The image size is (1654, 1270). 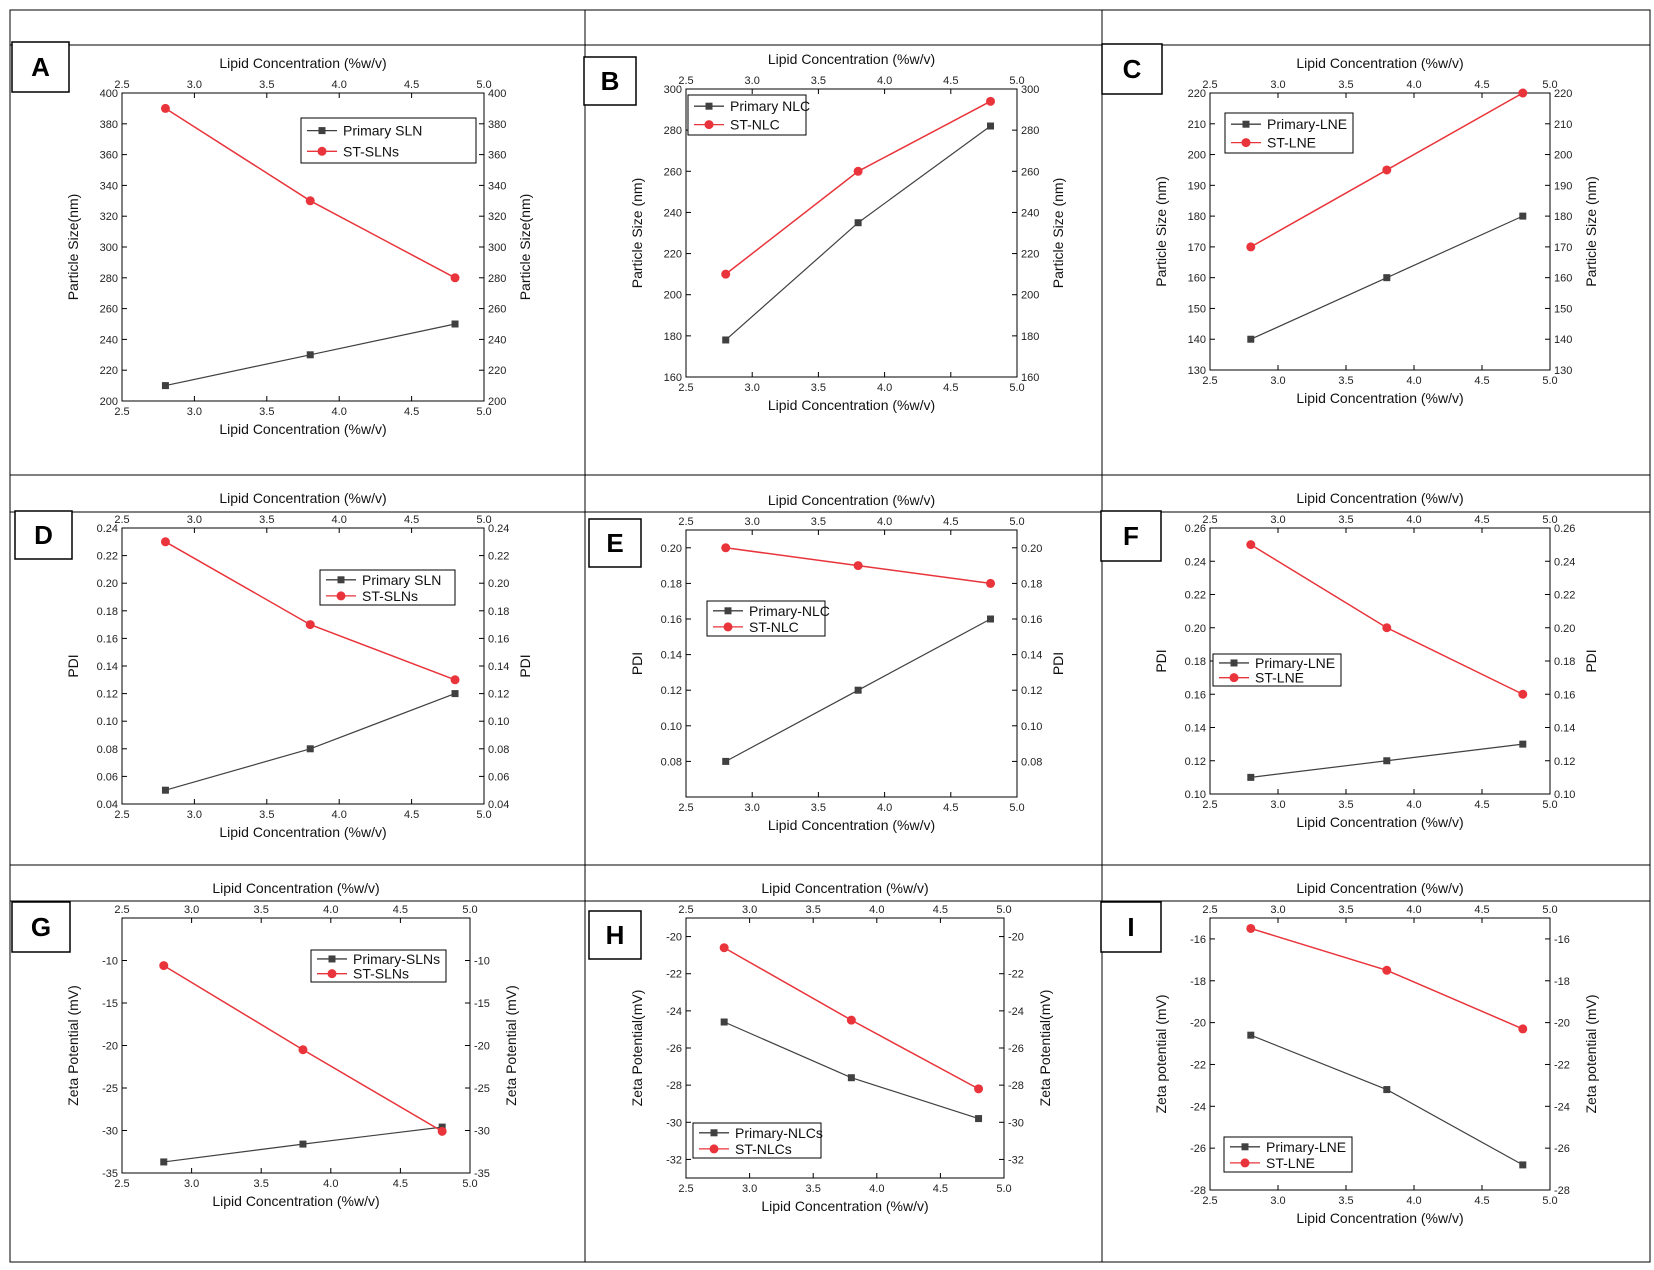 What do you see at coordinates (1290, 1163) in the screenshot?
I see `legend-label: ST-LNE` at bounding box center [1290, 1163].